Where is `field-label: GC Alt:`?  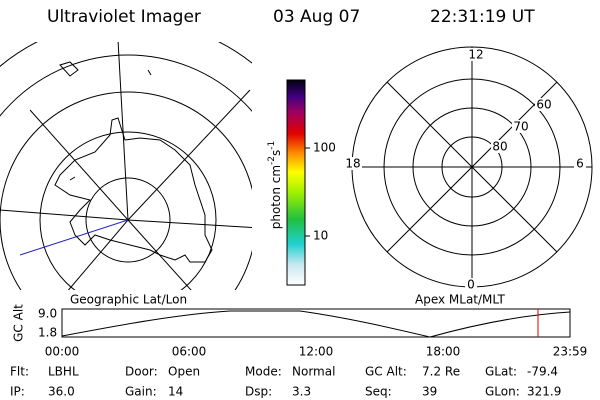 field-label: GC Alt: is located at coordinates (386, 372).